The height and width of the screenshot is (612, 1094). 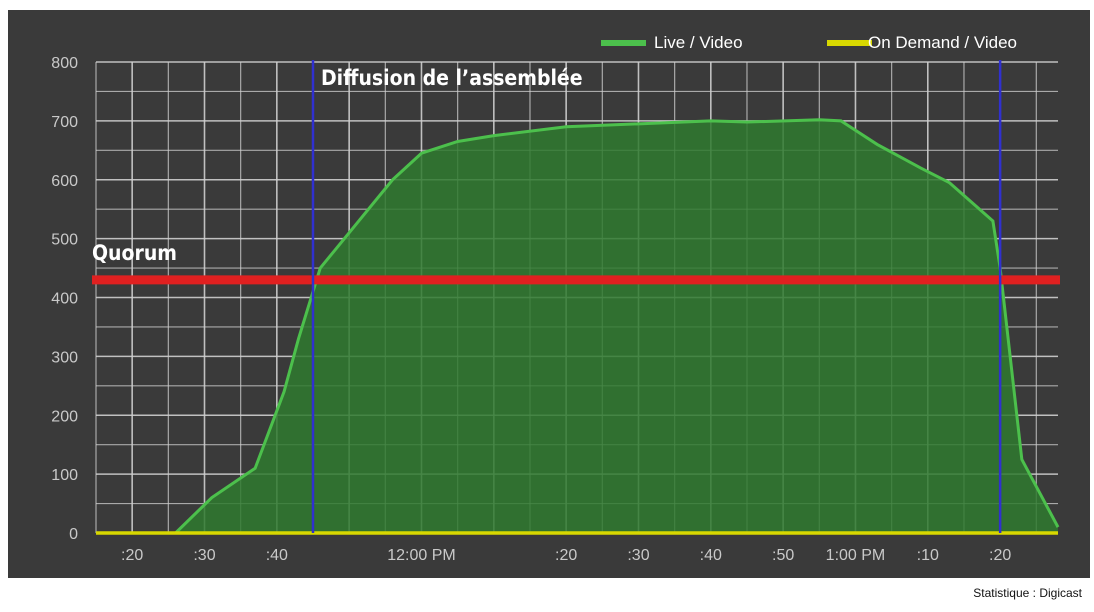 I want to click on legend-swatch-live-video, so click(x=623, y=43).